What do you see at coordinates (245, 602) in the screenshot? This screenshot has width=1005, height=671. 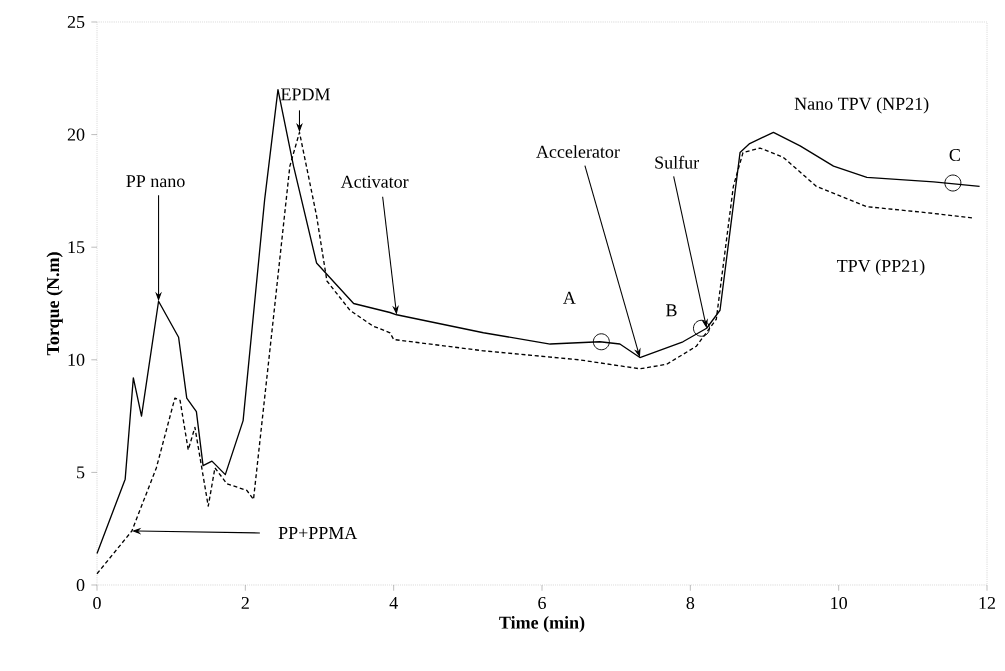 I see `x-tick-label: 2` at bounding box center [245, 602].